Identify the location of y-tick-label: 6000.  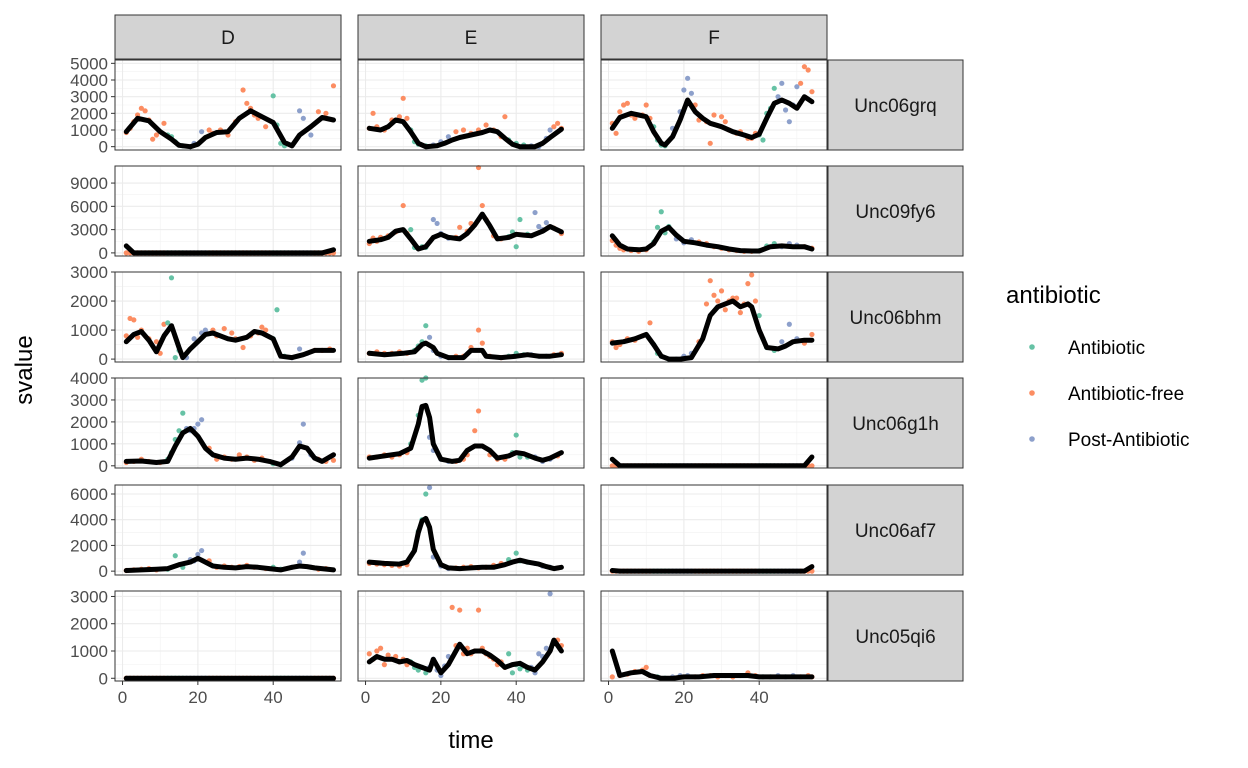
(89, 206).